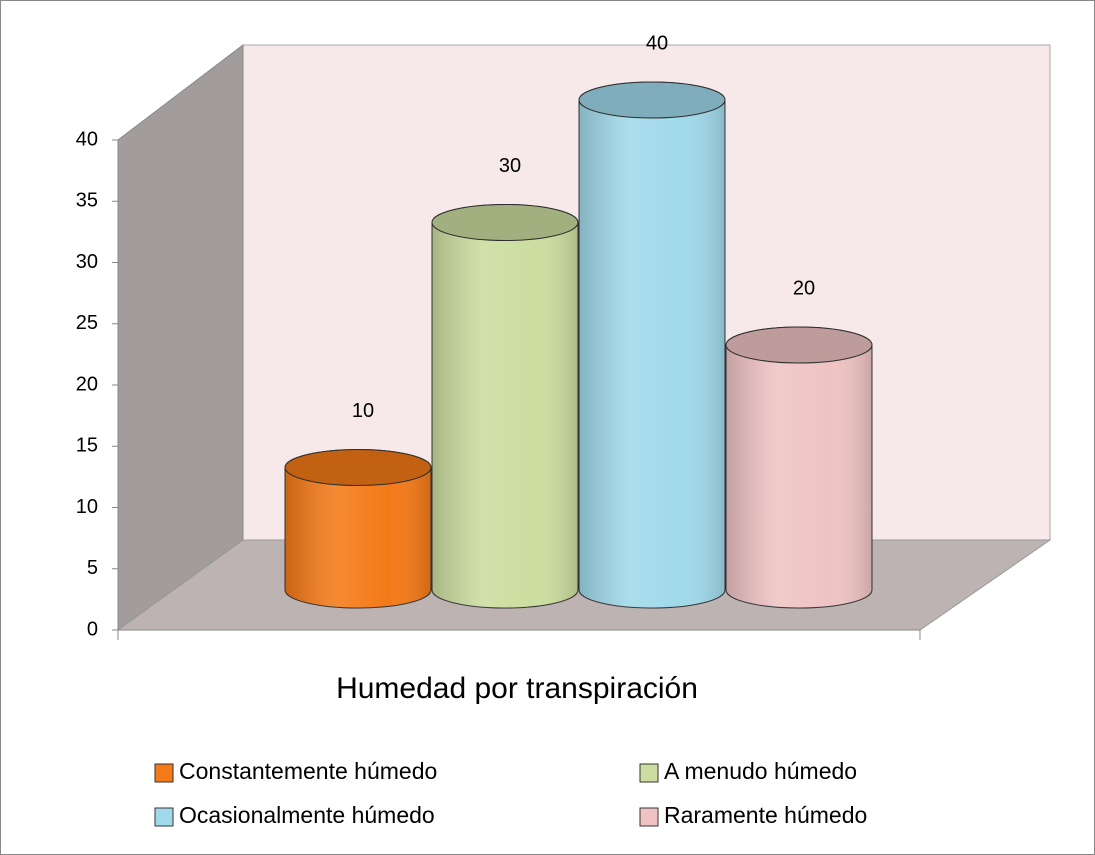 The image size is (1095, 855). I want to click on y-tick-label: 0, so click(92, 629).